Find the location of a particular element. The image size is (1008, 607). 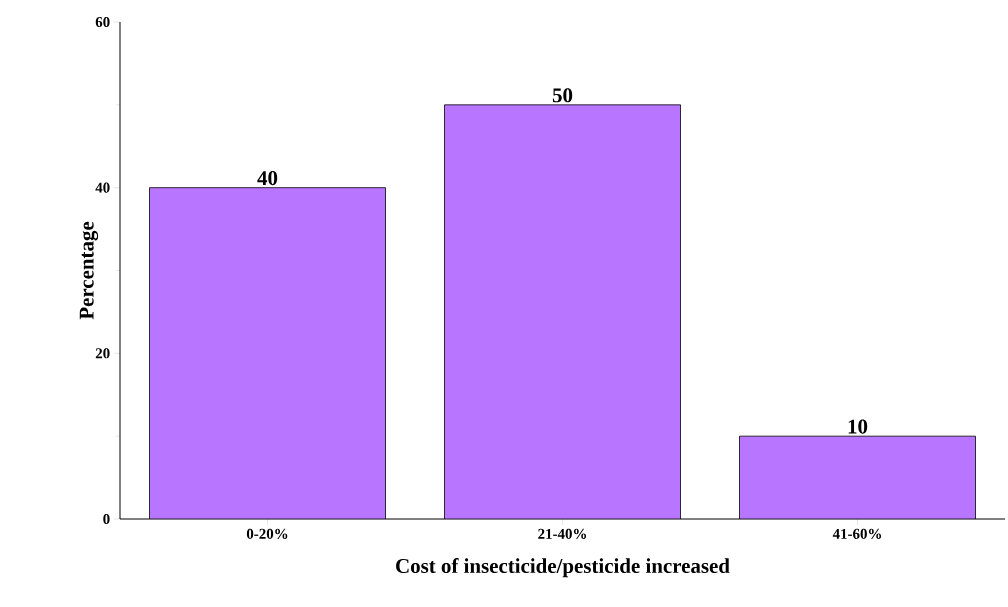

x-axis-title: Cost of insecticide/pesticide increased is located at coordinates (563, 568).